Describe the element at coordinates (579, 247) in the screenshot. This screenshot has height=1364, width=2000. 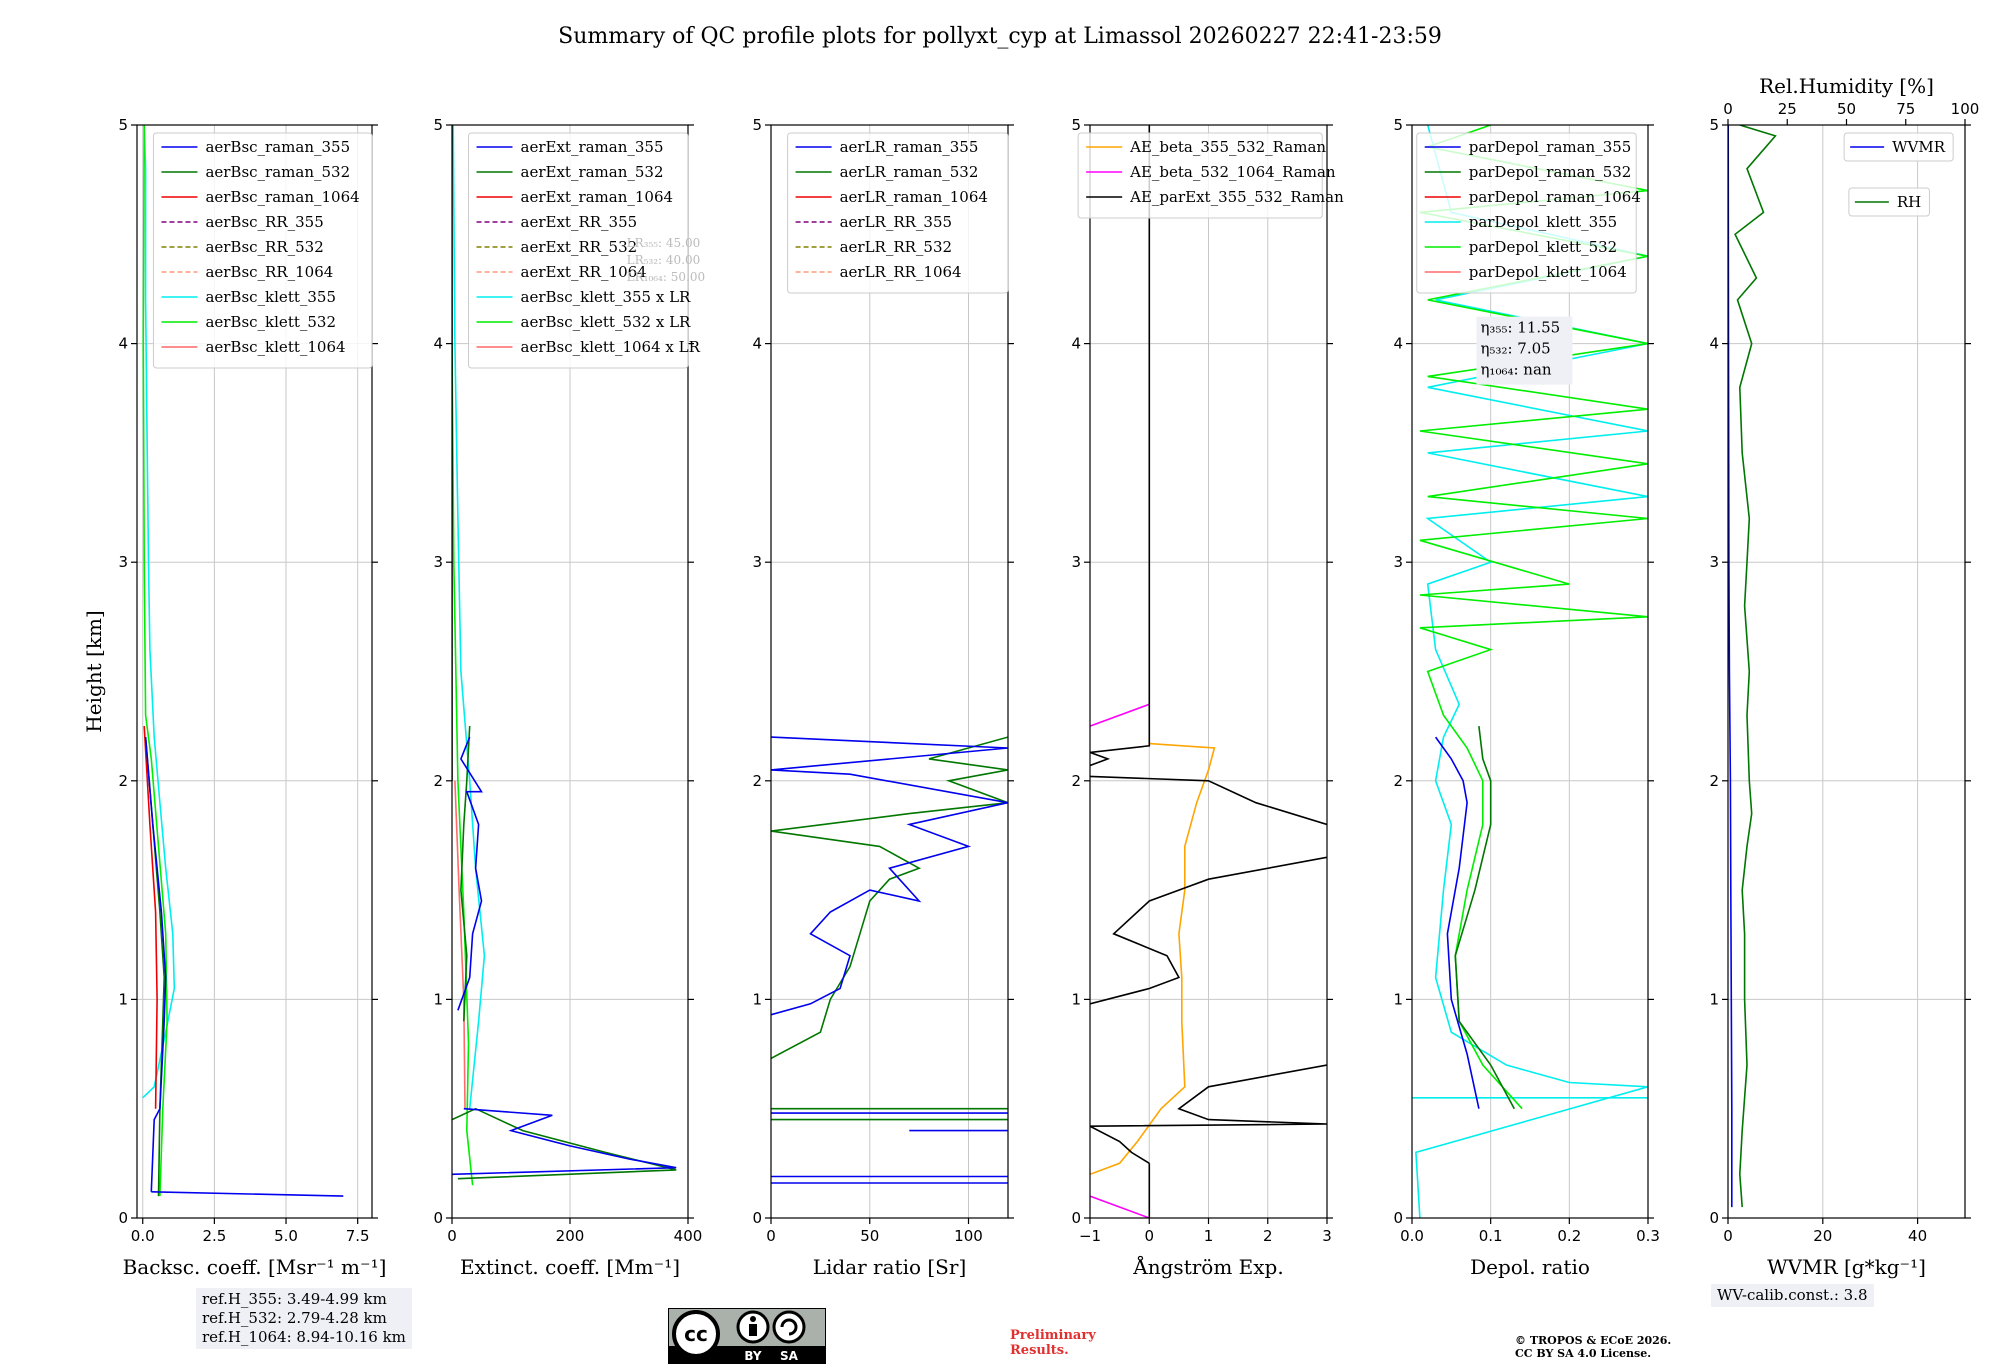
I see `legend-label-ext-4: aerExt_RR_532` at that location.